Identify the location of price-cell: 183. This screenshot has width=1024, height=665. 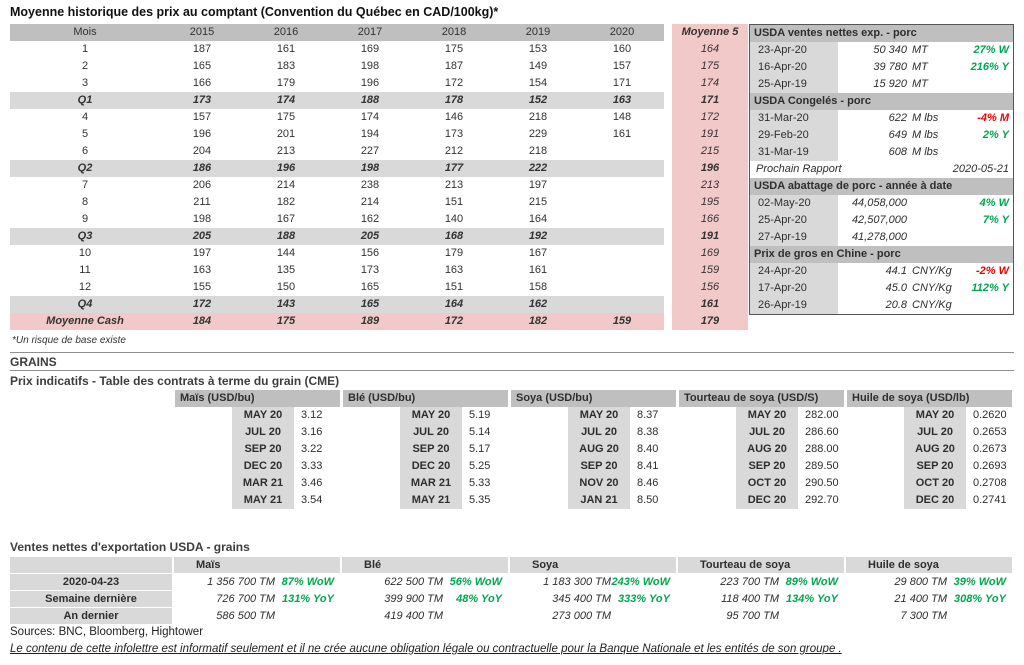
(286, 66).